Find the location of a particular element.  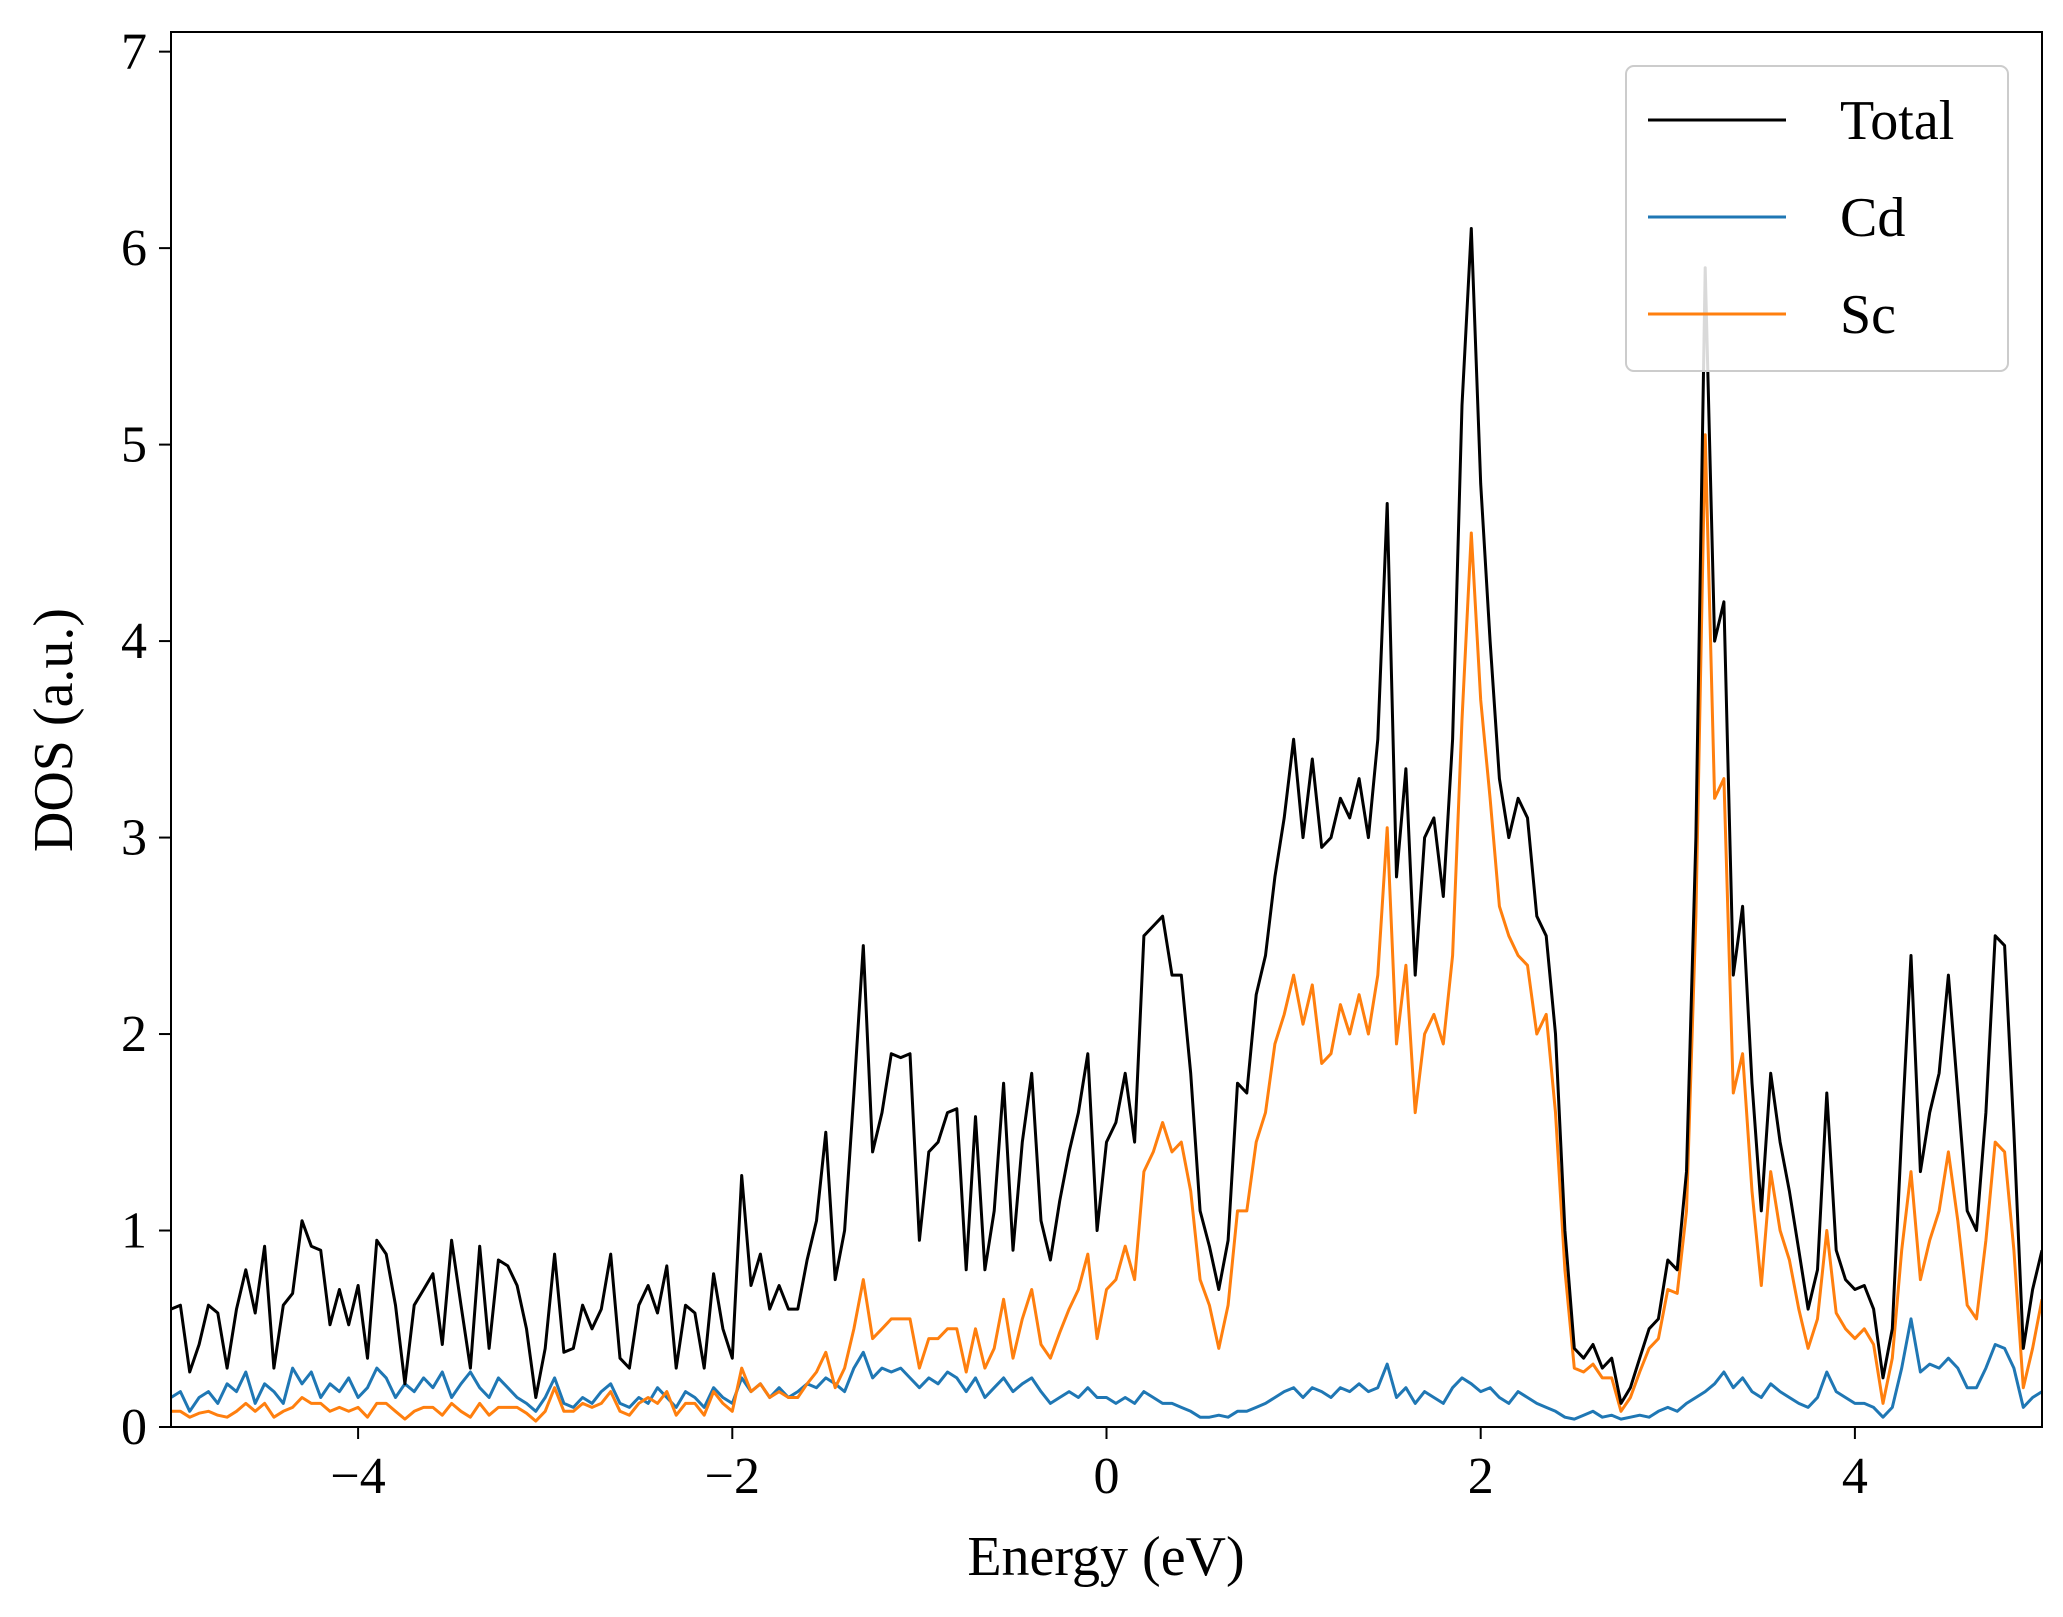

x-tick-label: 4 is located at coordinates (1855, 1476).